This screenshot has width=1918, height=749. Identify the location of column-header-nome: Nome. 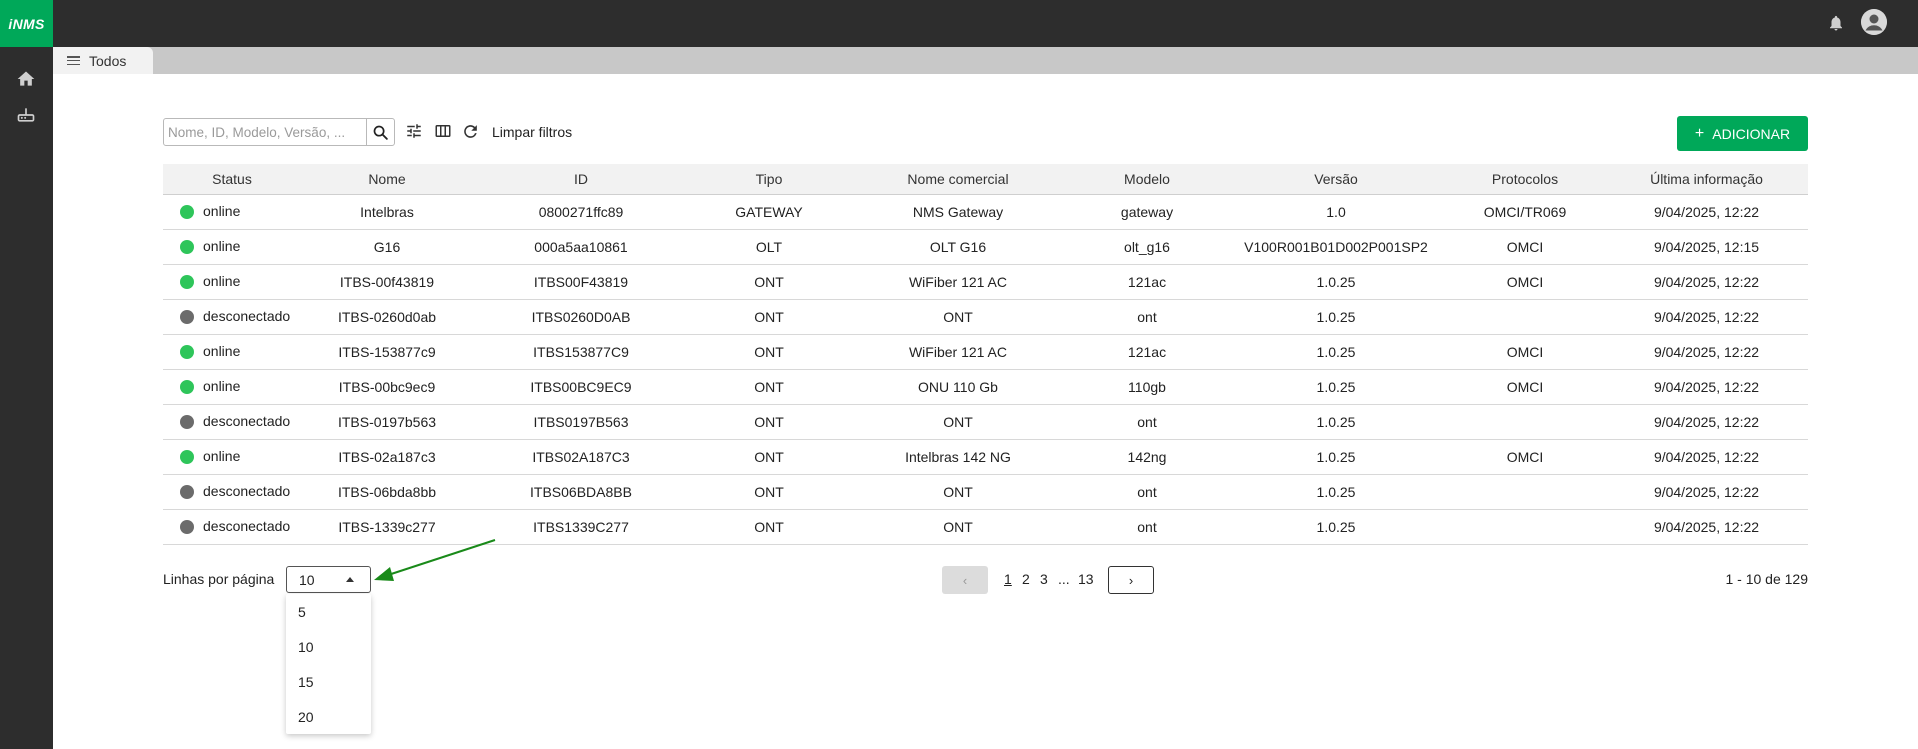
(387, 179).